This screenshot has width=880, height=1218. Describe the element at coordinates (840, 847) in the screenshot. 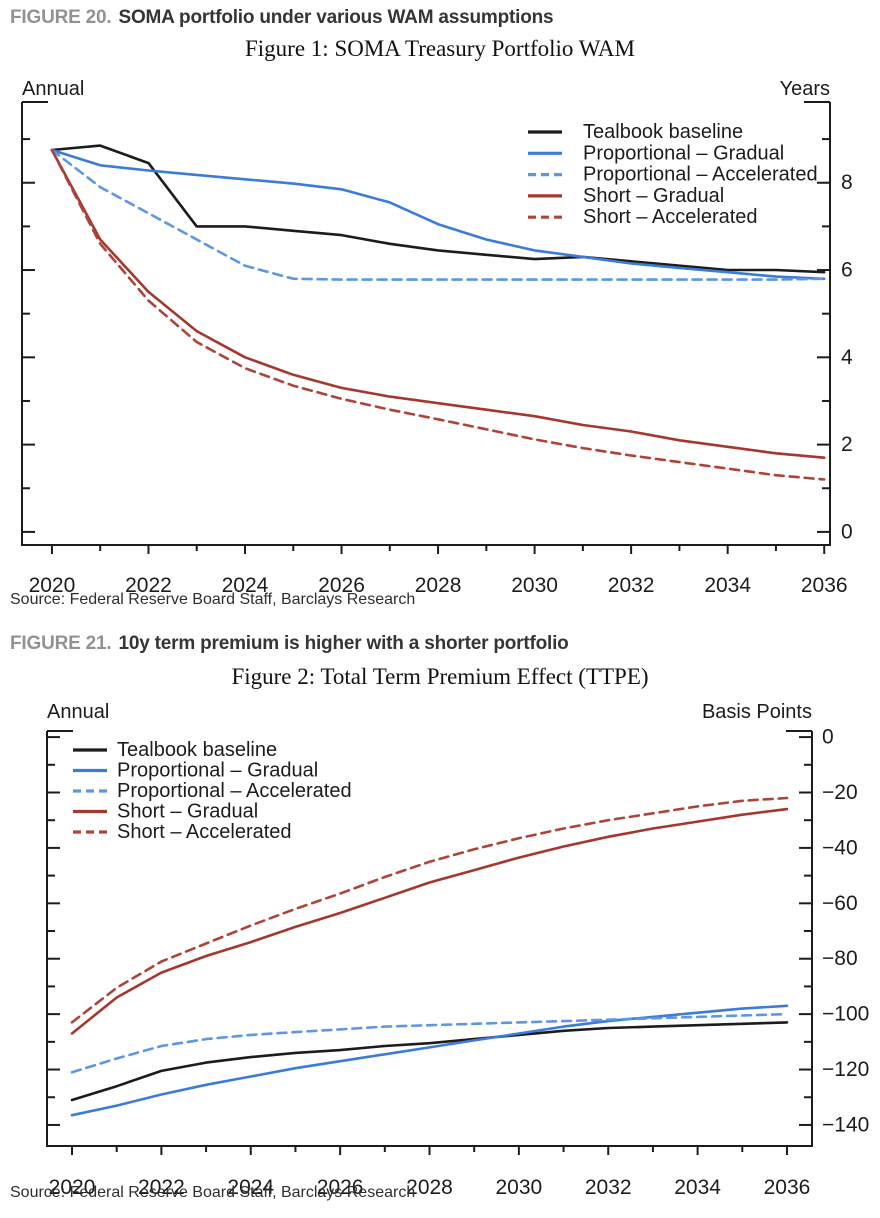

I see `y-tick-label: −40` at that location.